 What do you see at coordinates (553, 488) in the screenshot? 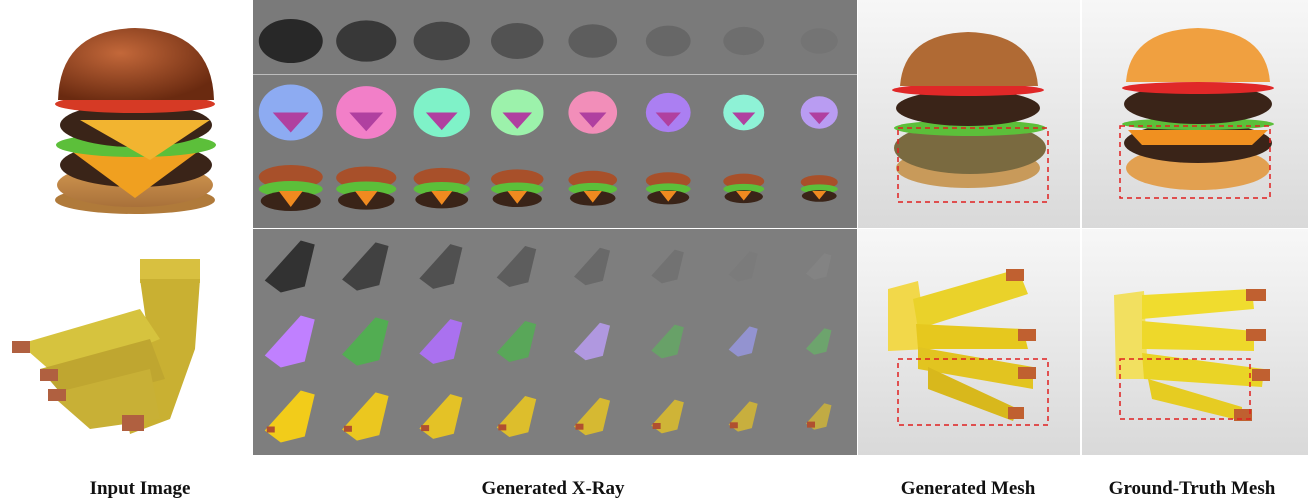
I see `caption-generated-xray: Generated X-Ray` at bounding box center [553, 488].